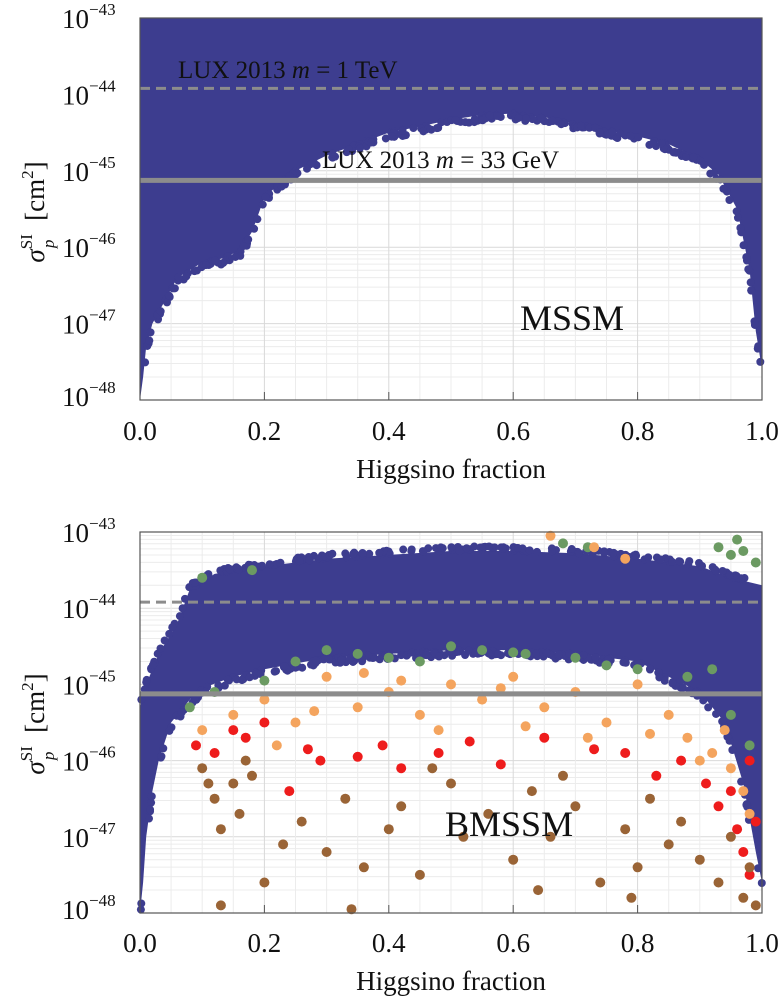 The image size is (784, 1008). I want to click on y-tick-label: 10−45, so click(89, 170).